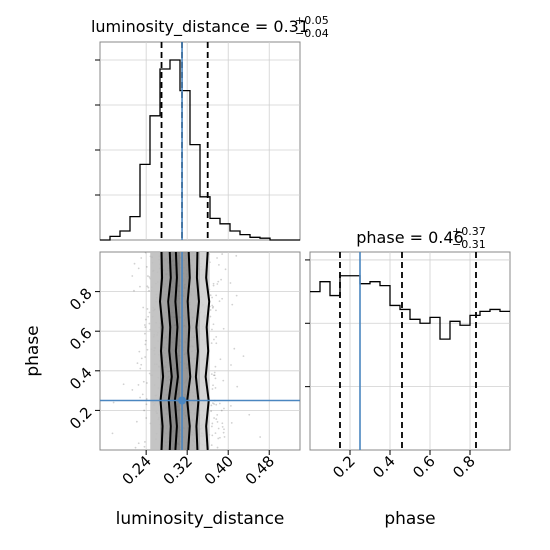 Image resolution: width=550 pixels, height=550 pixels. What do you see at coordinates (409, 519) in the screenshot?
I see `x-axis-label: phase` at bounding box center [409, 519].